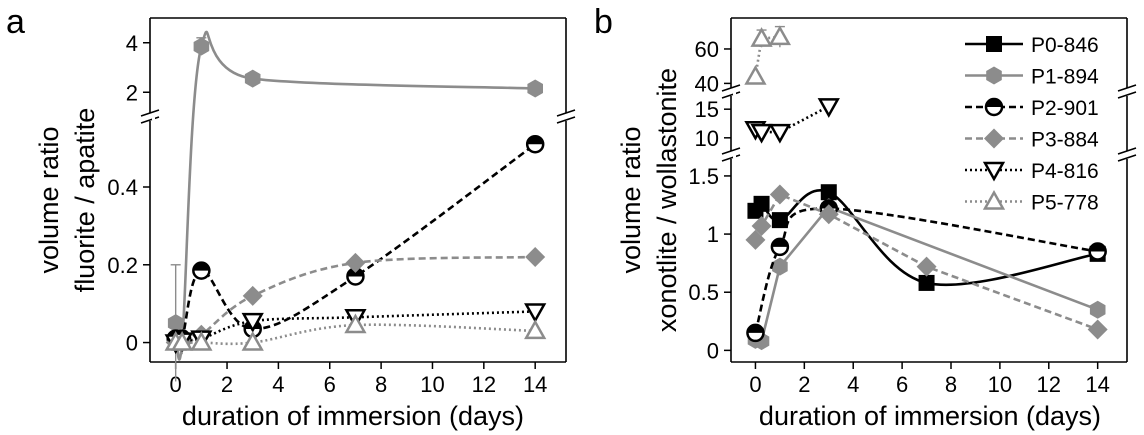 This screenshot has width=1144, height=435. I want to click on panel-b-x-tick-label: 6, so click(902, 384).